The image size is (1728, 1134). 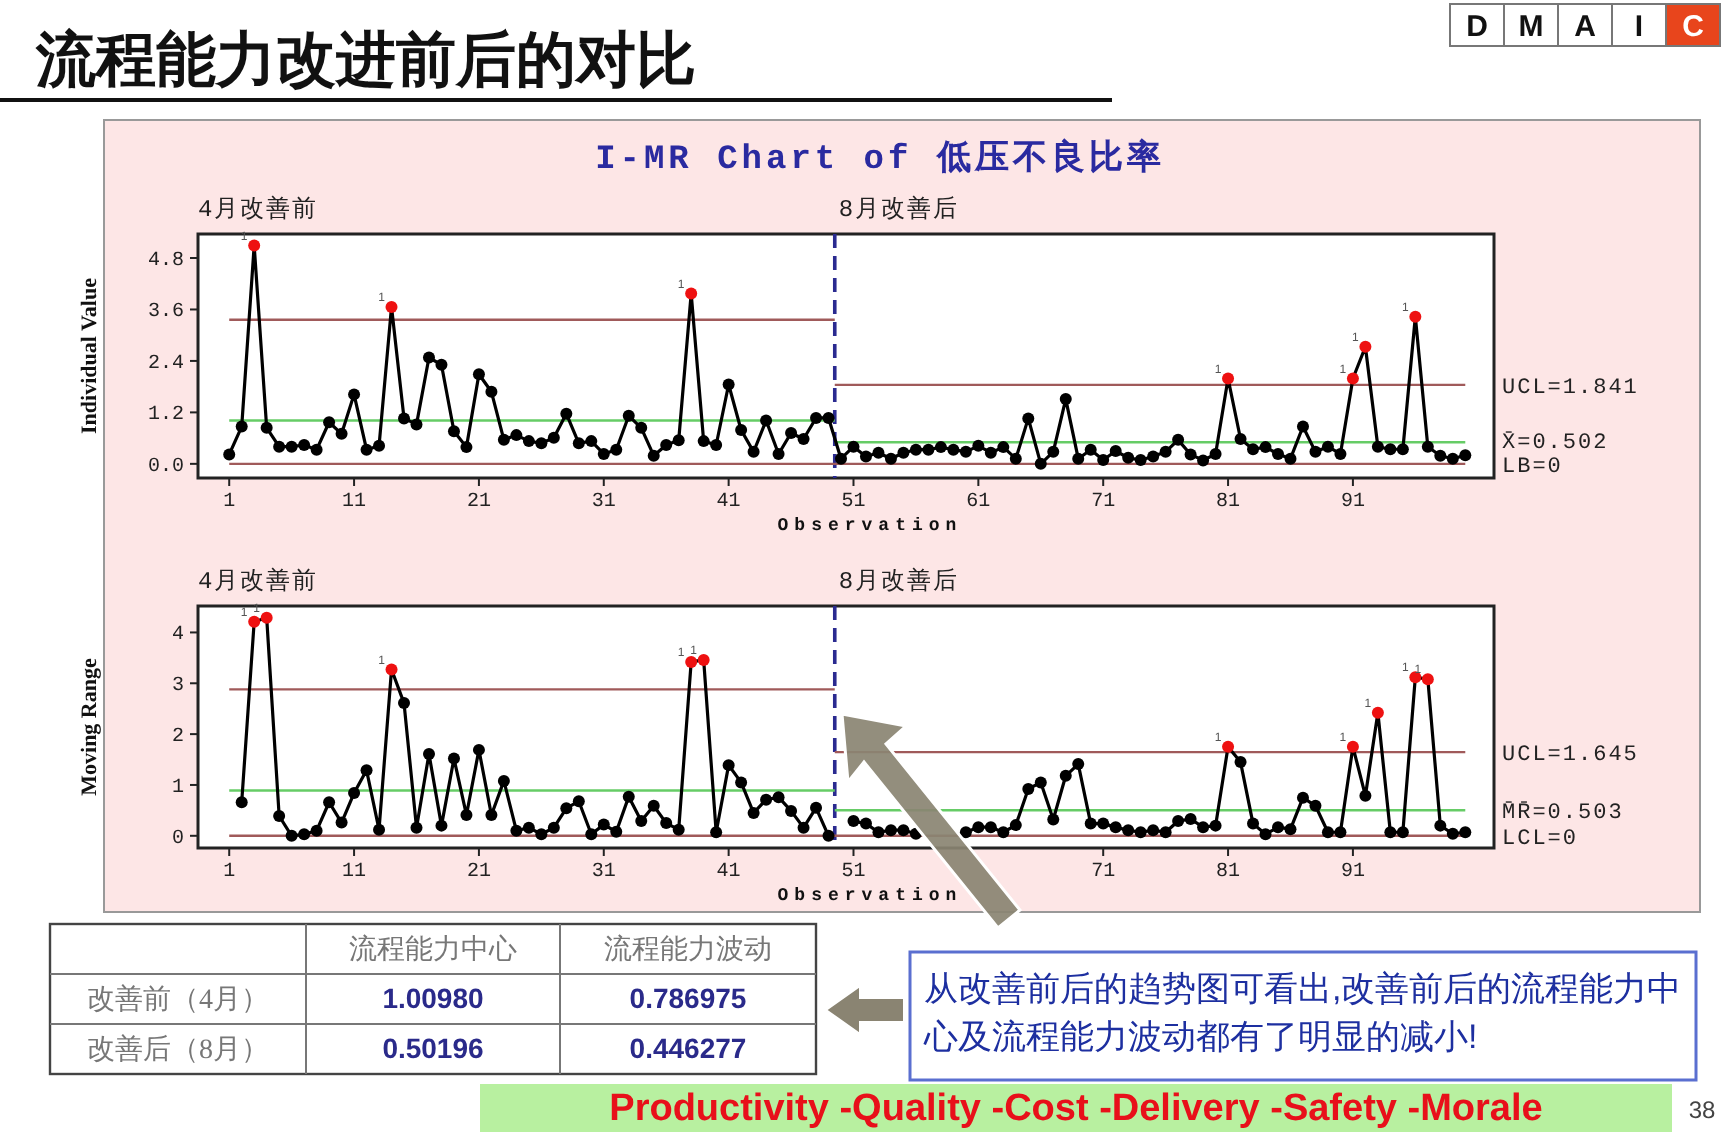 What do you see at coordinates (433, 950) in the screenshot?
I see `text: 流程能力中心` at bounding box center [433, 950].